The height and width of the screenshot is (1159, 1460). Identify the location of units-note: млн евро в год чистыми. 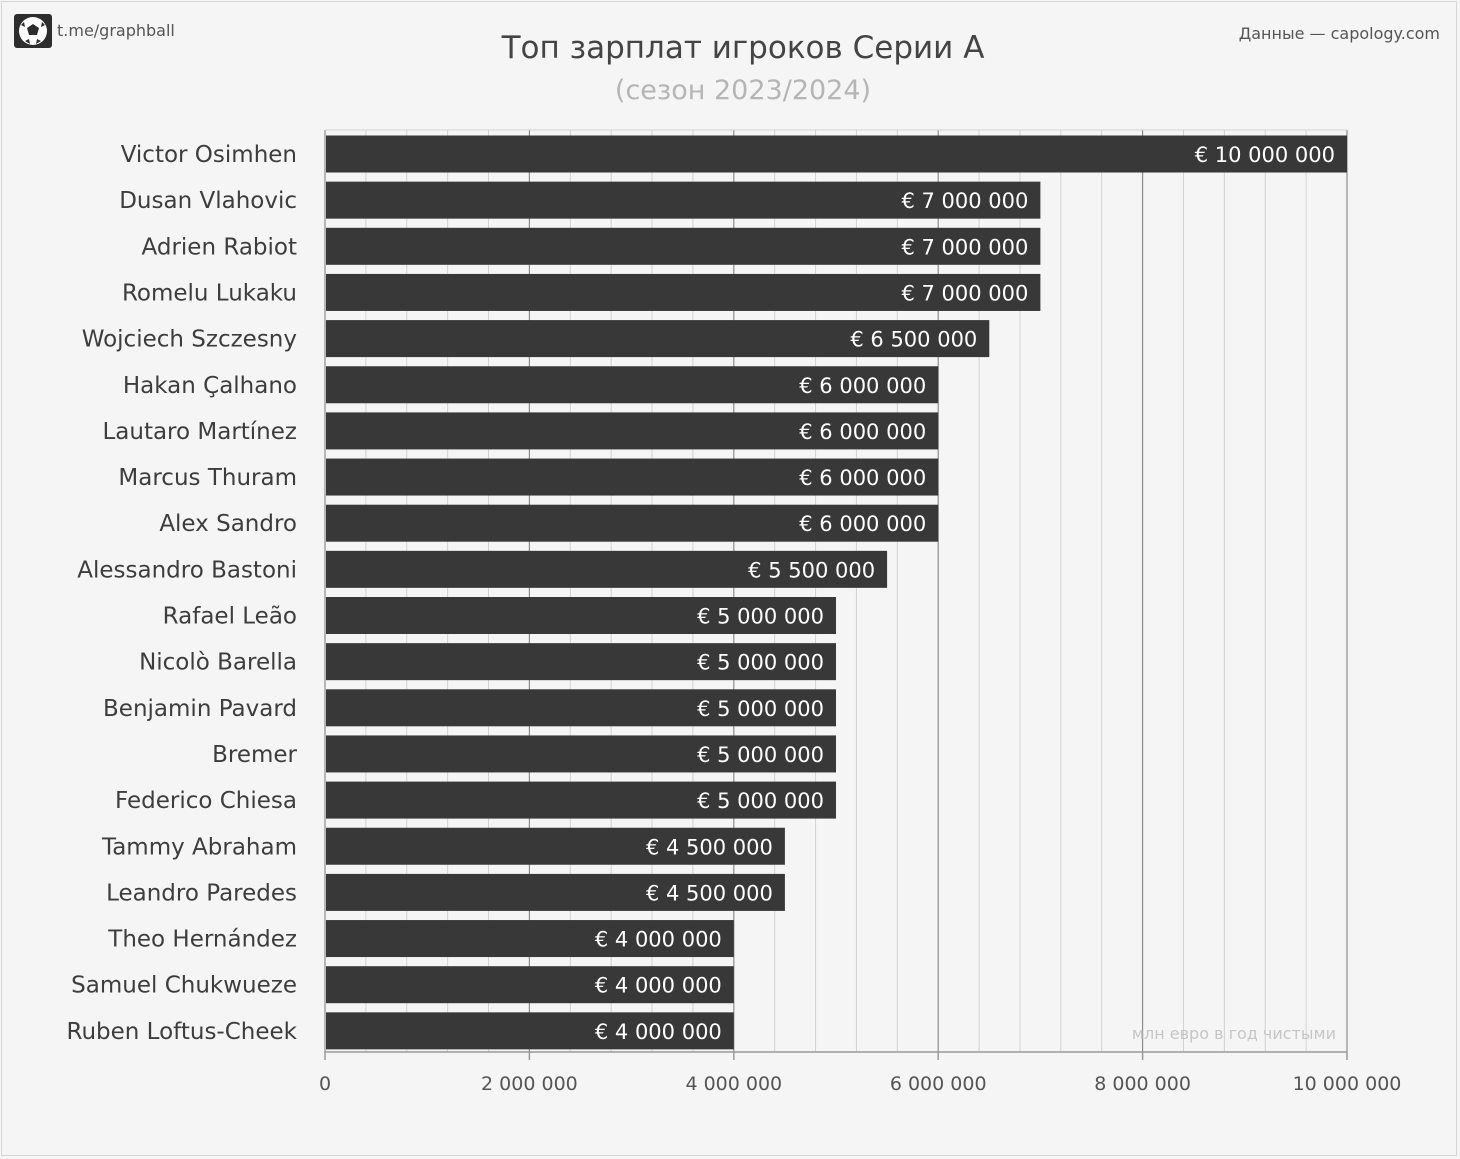
(1234, 1033).